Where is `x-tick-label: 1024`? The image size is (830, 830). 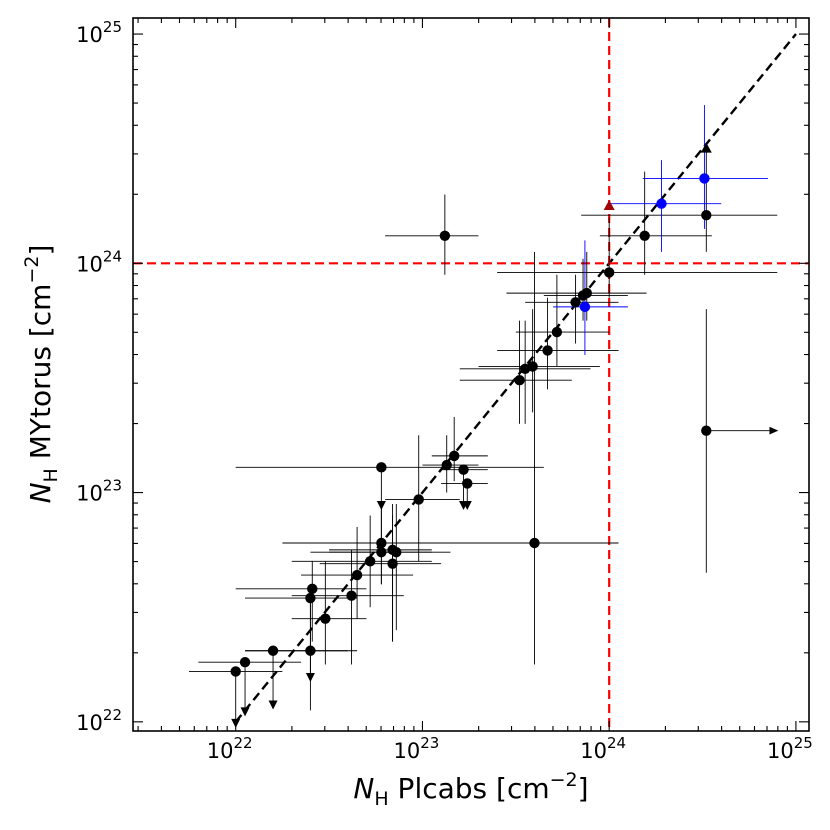
x-tick-label: 1024 is located at coordinates (603, 748).